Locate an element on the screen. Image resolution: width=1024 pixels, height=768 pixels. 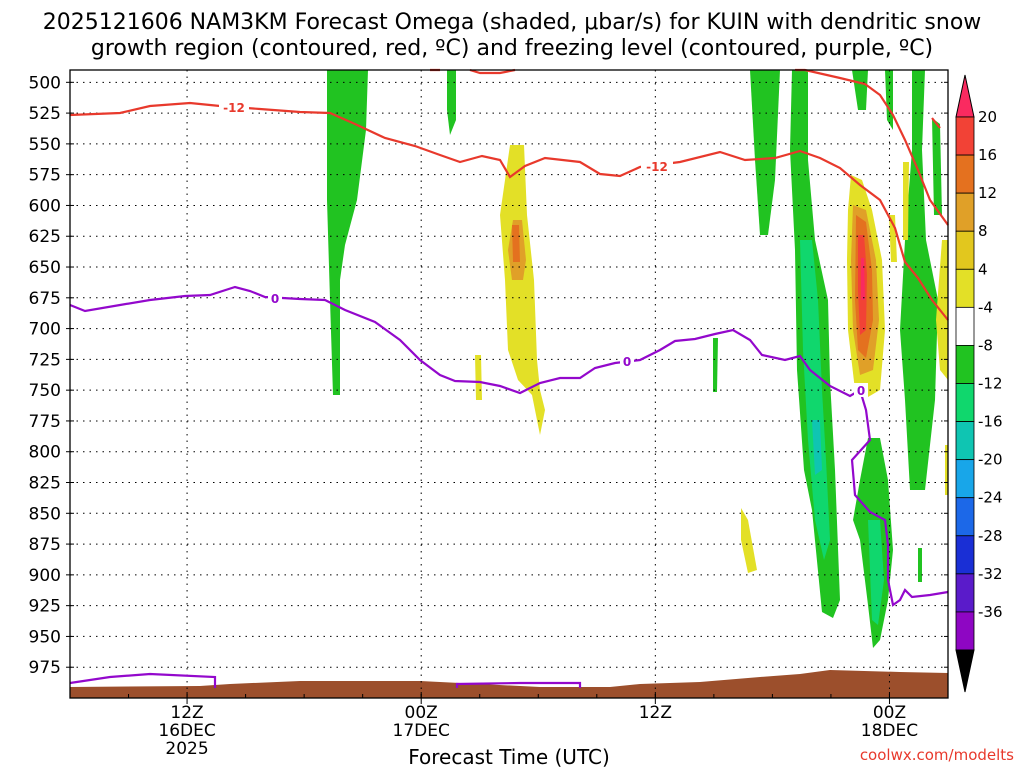
colorbar-top-triangle is located at coordinates (965, 96).